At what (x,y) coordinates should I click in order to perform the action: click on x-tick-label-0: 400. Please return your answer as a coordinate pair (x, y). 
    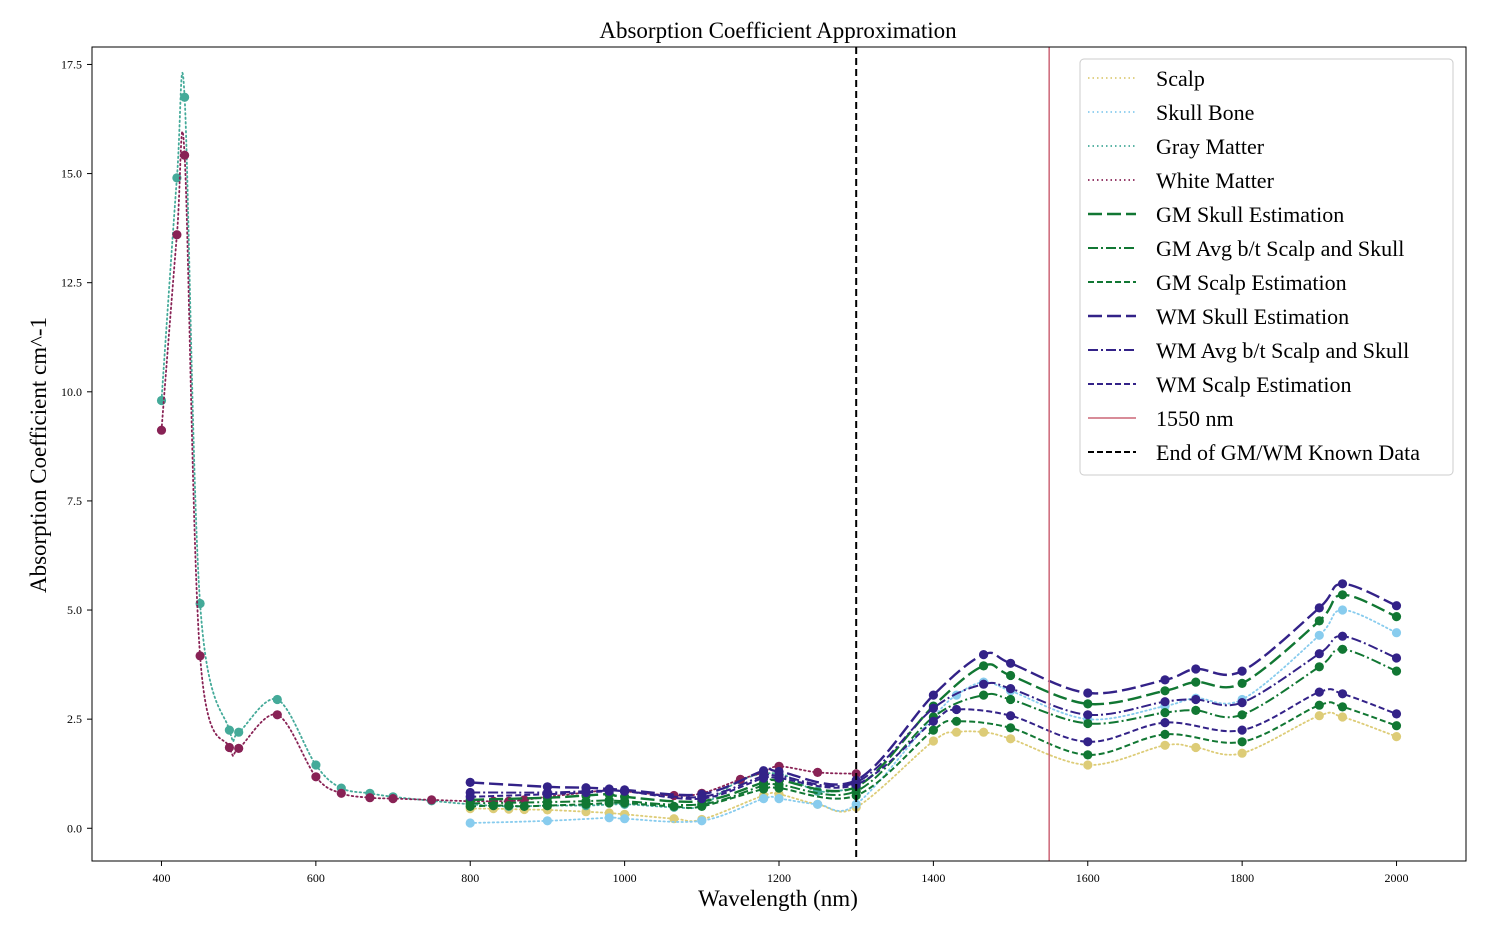
    Looking at the image, I should click on (161, 878).